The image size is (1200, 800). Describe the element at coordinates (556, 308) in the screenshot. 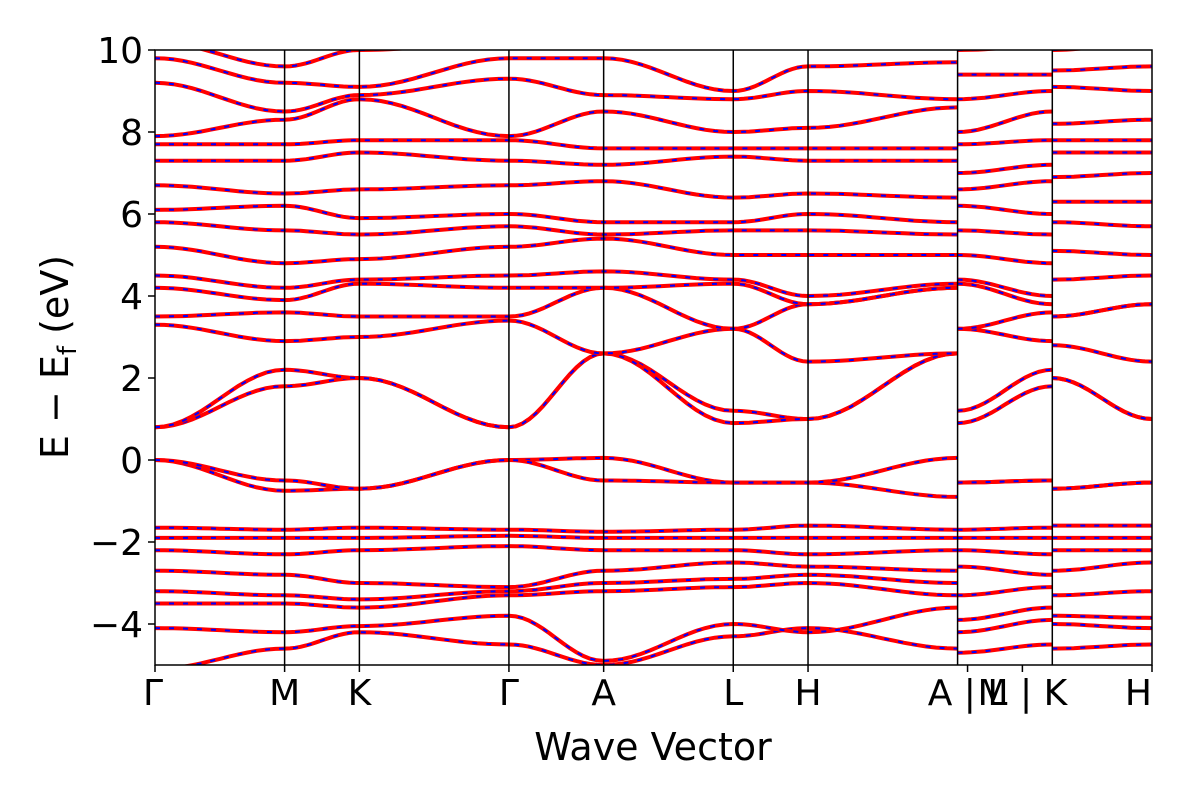

I see `band-13-segment-0-overlay` at that location.